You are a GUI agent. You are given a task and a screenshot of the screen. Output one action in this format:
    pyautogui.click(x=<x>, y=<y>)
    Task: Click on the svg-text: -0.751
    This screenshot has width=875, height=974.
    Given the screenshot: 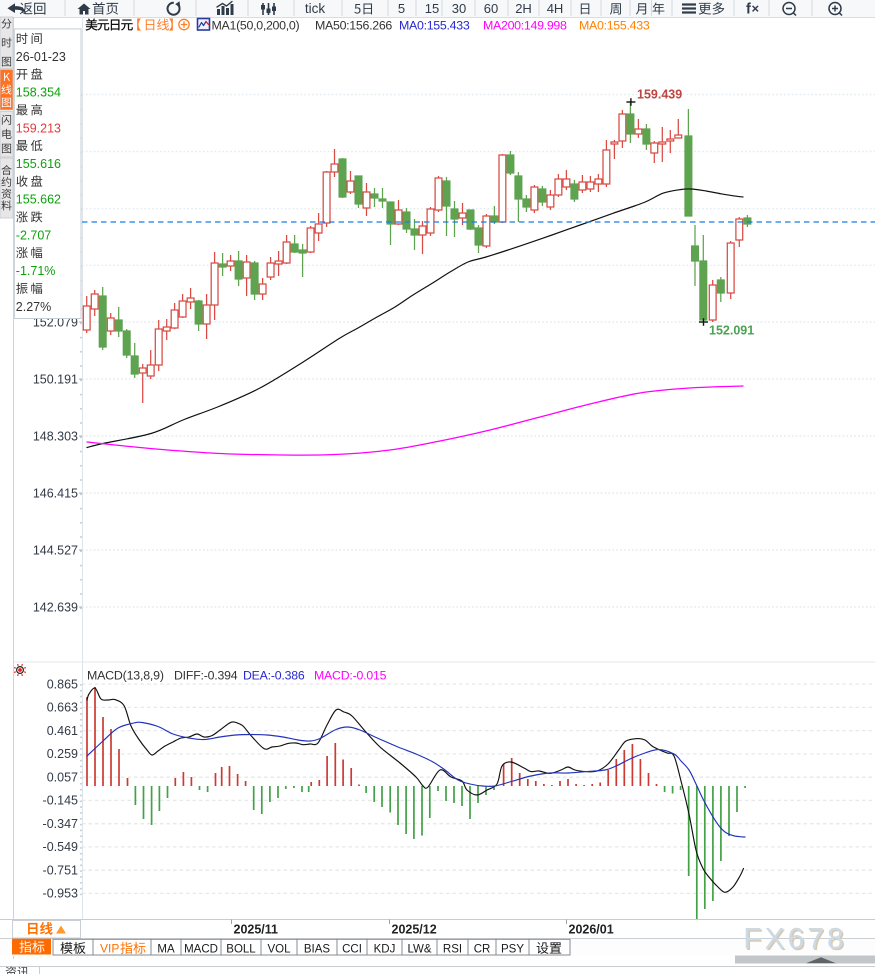 What is the action you would take?
    pyautogui.click(x=60, y=871)
    